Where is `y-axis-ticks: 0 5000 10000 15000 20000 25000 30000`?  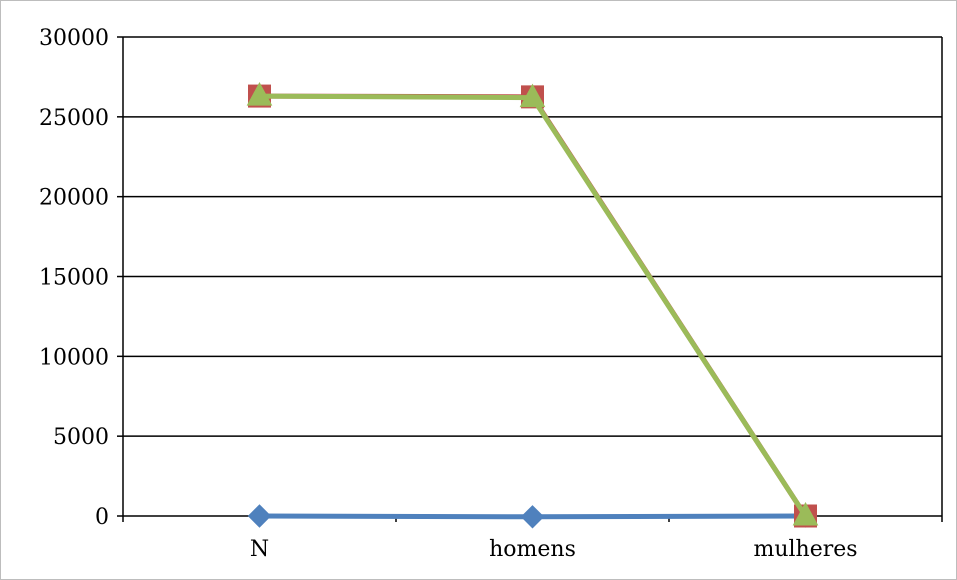 y-axis-ticks: 0 5000 10000 15000 20000 25000 30000 is located at coordinates (74, 278).